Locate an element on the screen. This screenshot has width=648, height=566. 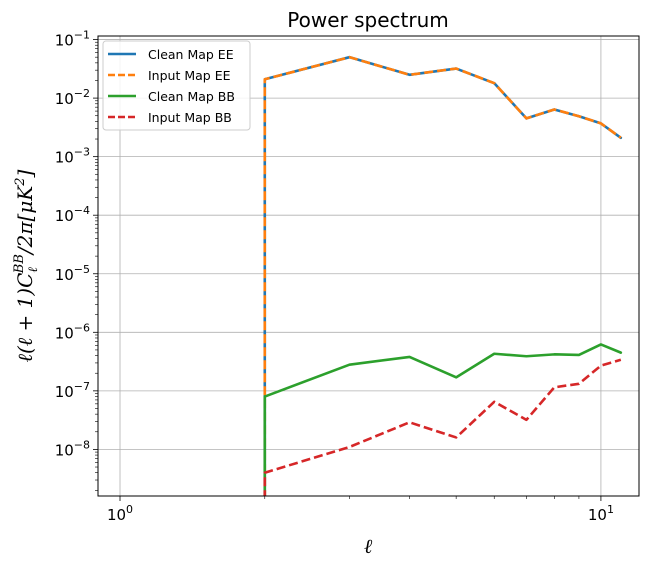
chart-title: Power spectrum is located at coordinates (367, 20).